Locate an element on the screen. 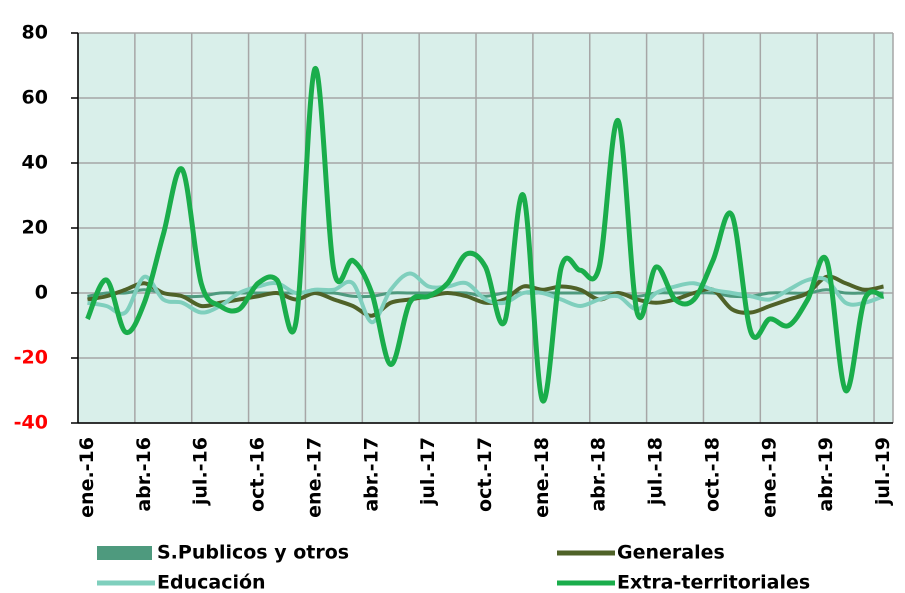  x-tick-label: abr.-16 is located at coordinates (144, 474).